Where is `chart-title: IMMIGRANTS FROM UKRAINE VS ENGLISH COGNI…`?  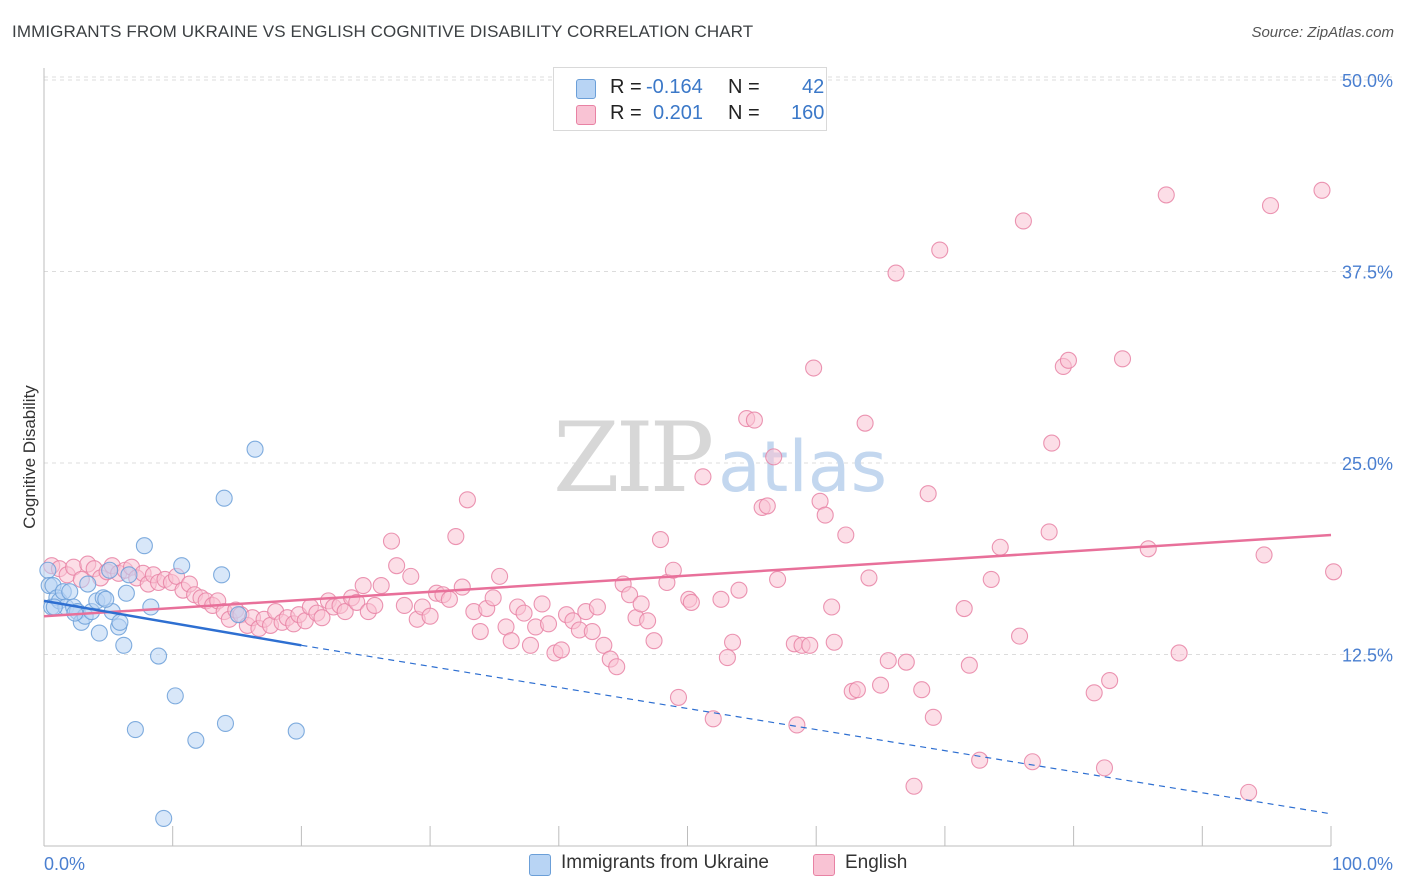 chart-title: IMMIGRANTS FROM UKRAINE VS ENGLISH COGNI… is located at coordinates (383, 31).